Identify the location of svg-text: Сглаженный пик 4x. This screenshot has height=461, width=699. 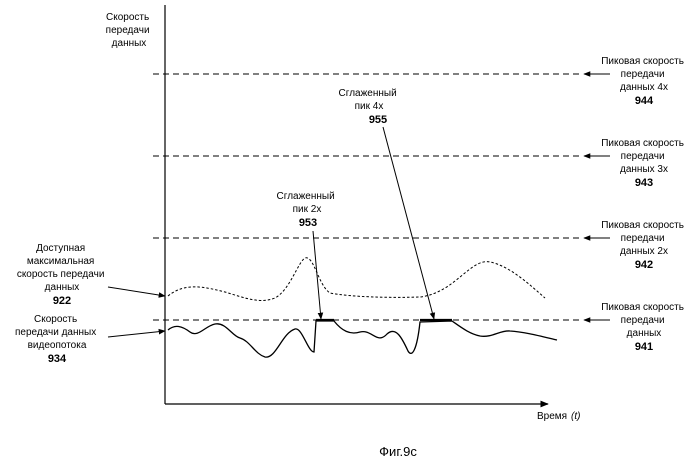
(369, 100).